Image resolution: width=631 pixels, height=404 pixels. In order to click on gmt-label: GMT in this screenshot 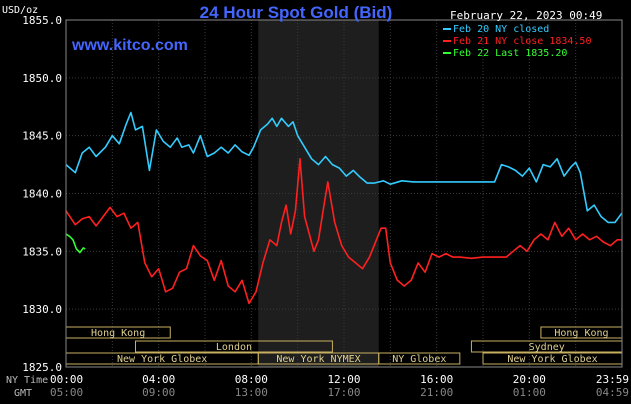, I will do `click(23, 393)`.